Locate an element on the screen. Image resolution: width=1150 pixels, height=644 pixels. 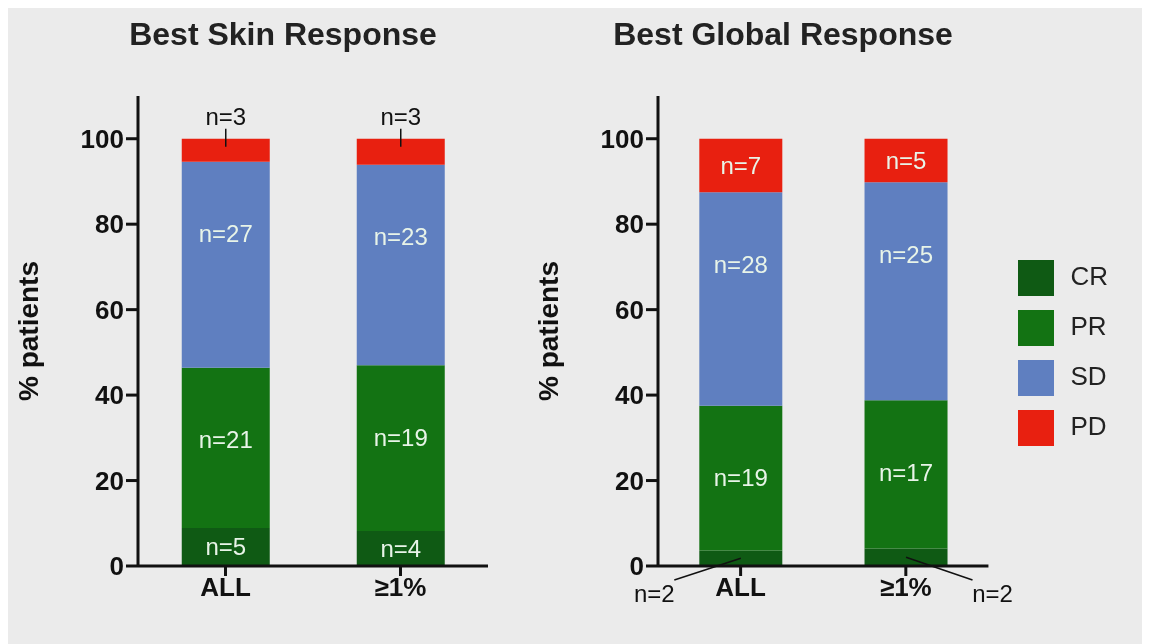
legend-label: CR is located at coordinates (1089, 276).